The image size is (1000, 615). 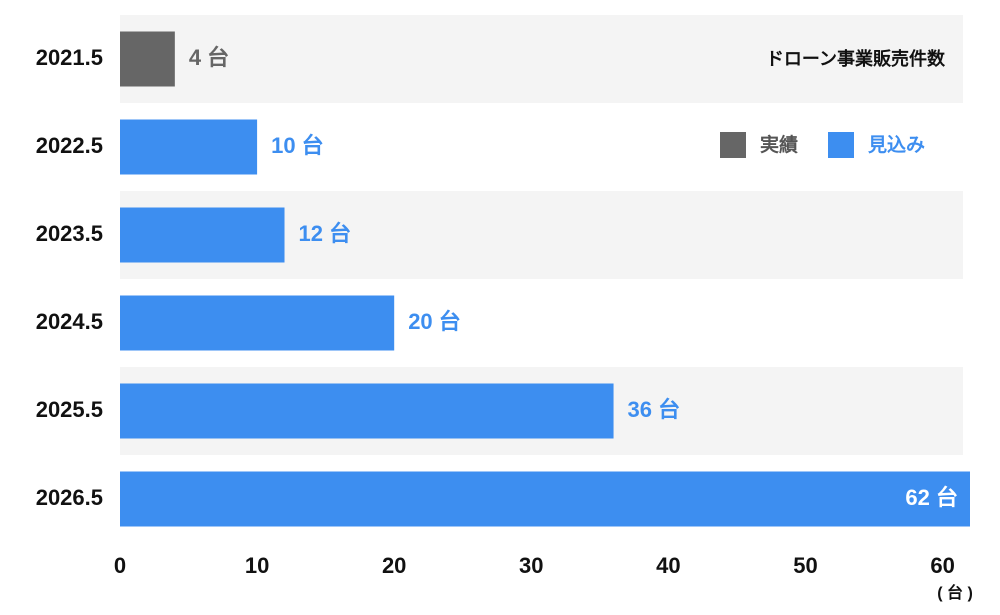 I want to click on y-tick-label: 2024.5, so click(x=69, y=321).